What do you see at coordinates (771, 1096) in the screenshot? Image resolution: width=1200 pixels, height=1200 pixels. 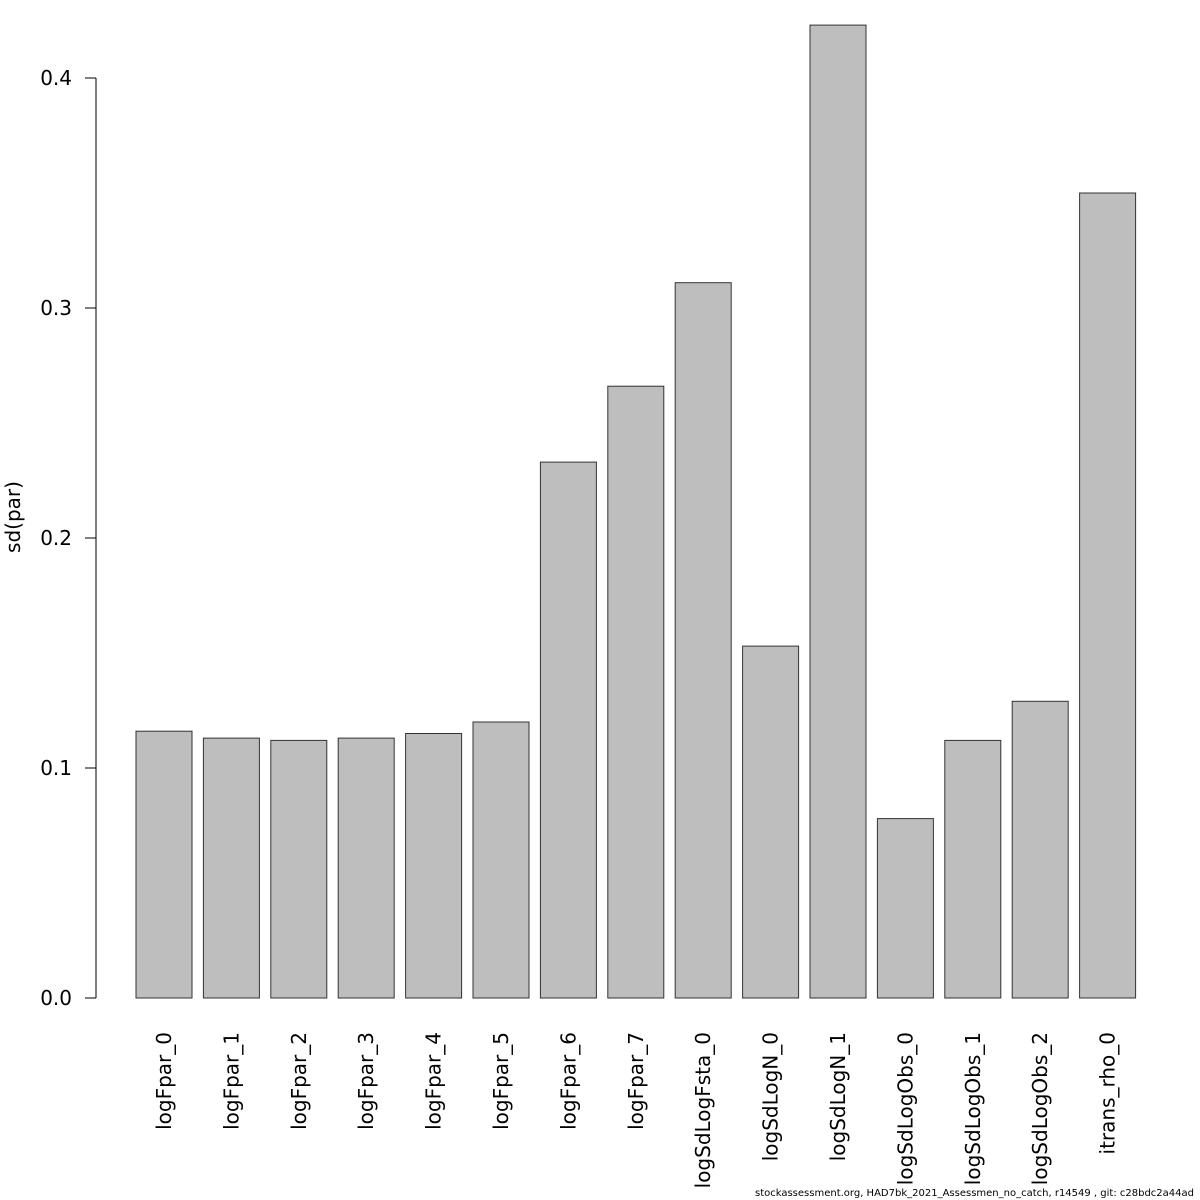 I see `x-tick-label-logSdLogN_0: logSdLogN_0` at bounding box center [771, 1096].